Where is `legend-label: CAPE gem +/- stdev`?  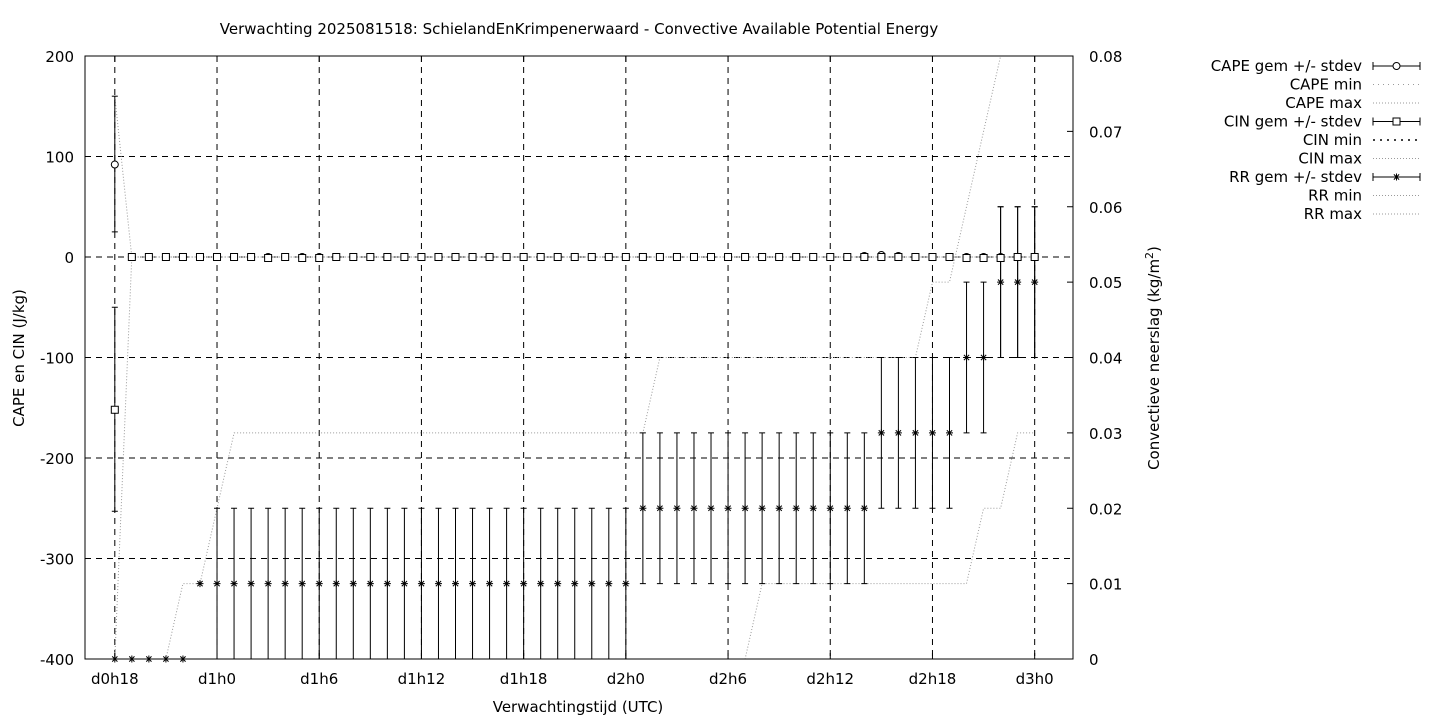 legend-label: CAPE gem +/- stdev is located at coordinates (1286, 66).